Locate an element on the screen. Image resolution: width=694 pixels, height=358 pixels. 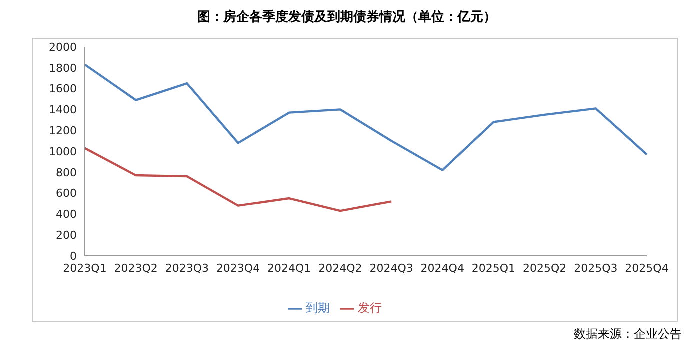
y-tick-label: 1000 is located at coordinates (63, 151).